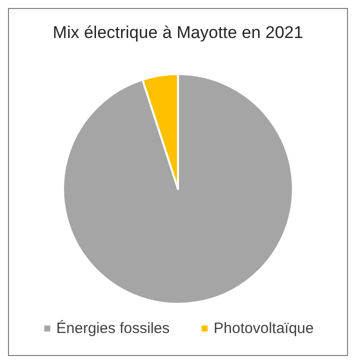  I want to click on legend-label: Énergies fossiles, so click(113, 328).